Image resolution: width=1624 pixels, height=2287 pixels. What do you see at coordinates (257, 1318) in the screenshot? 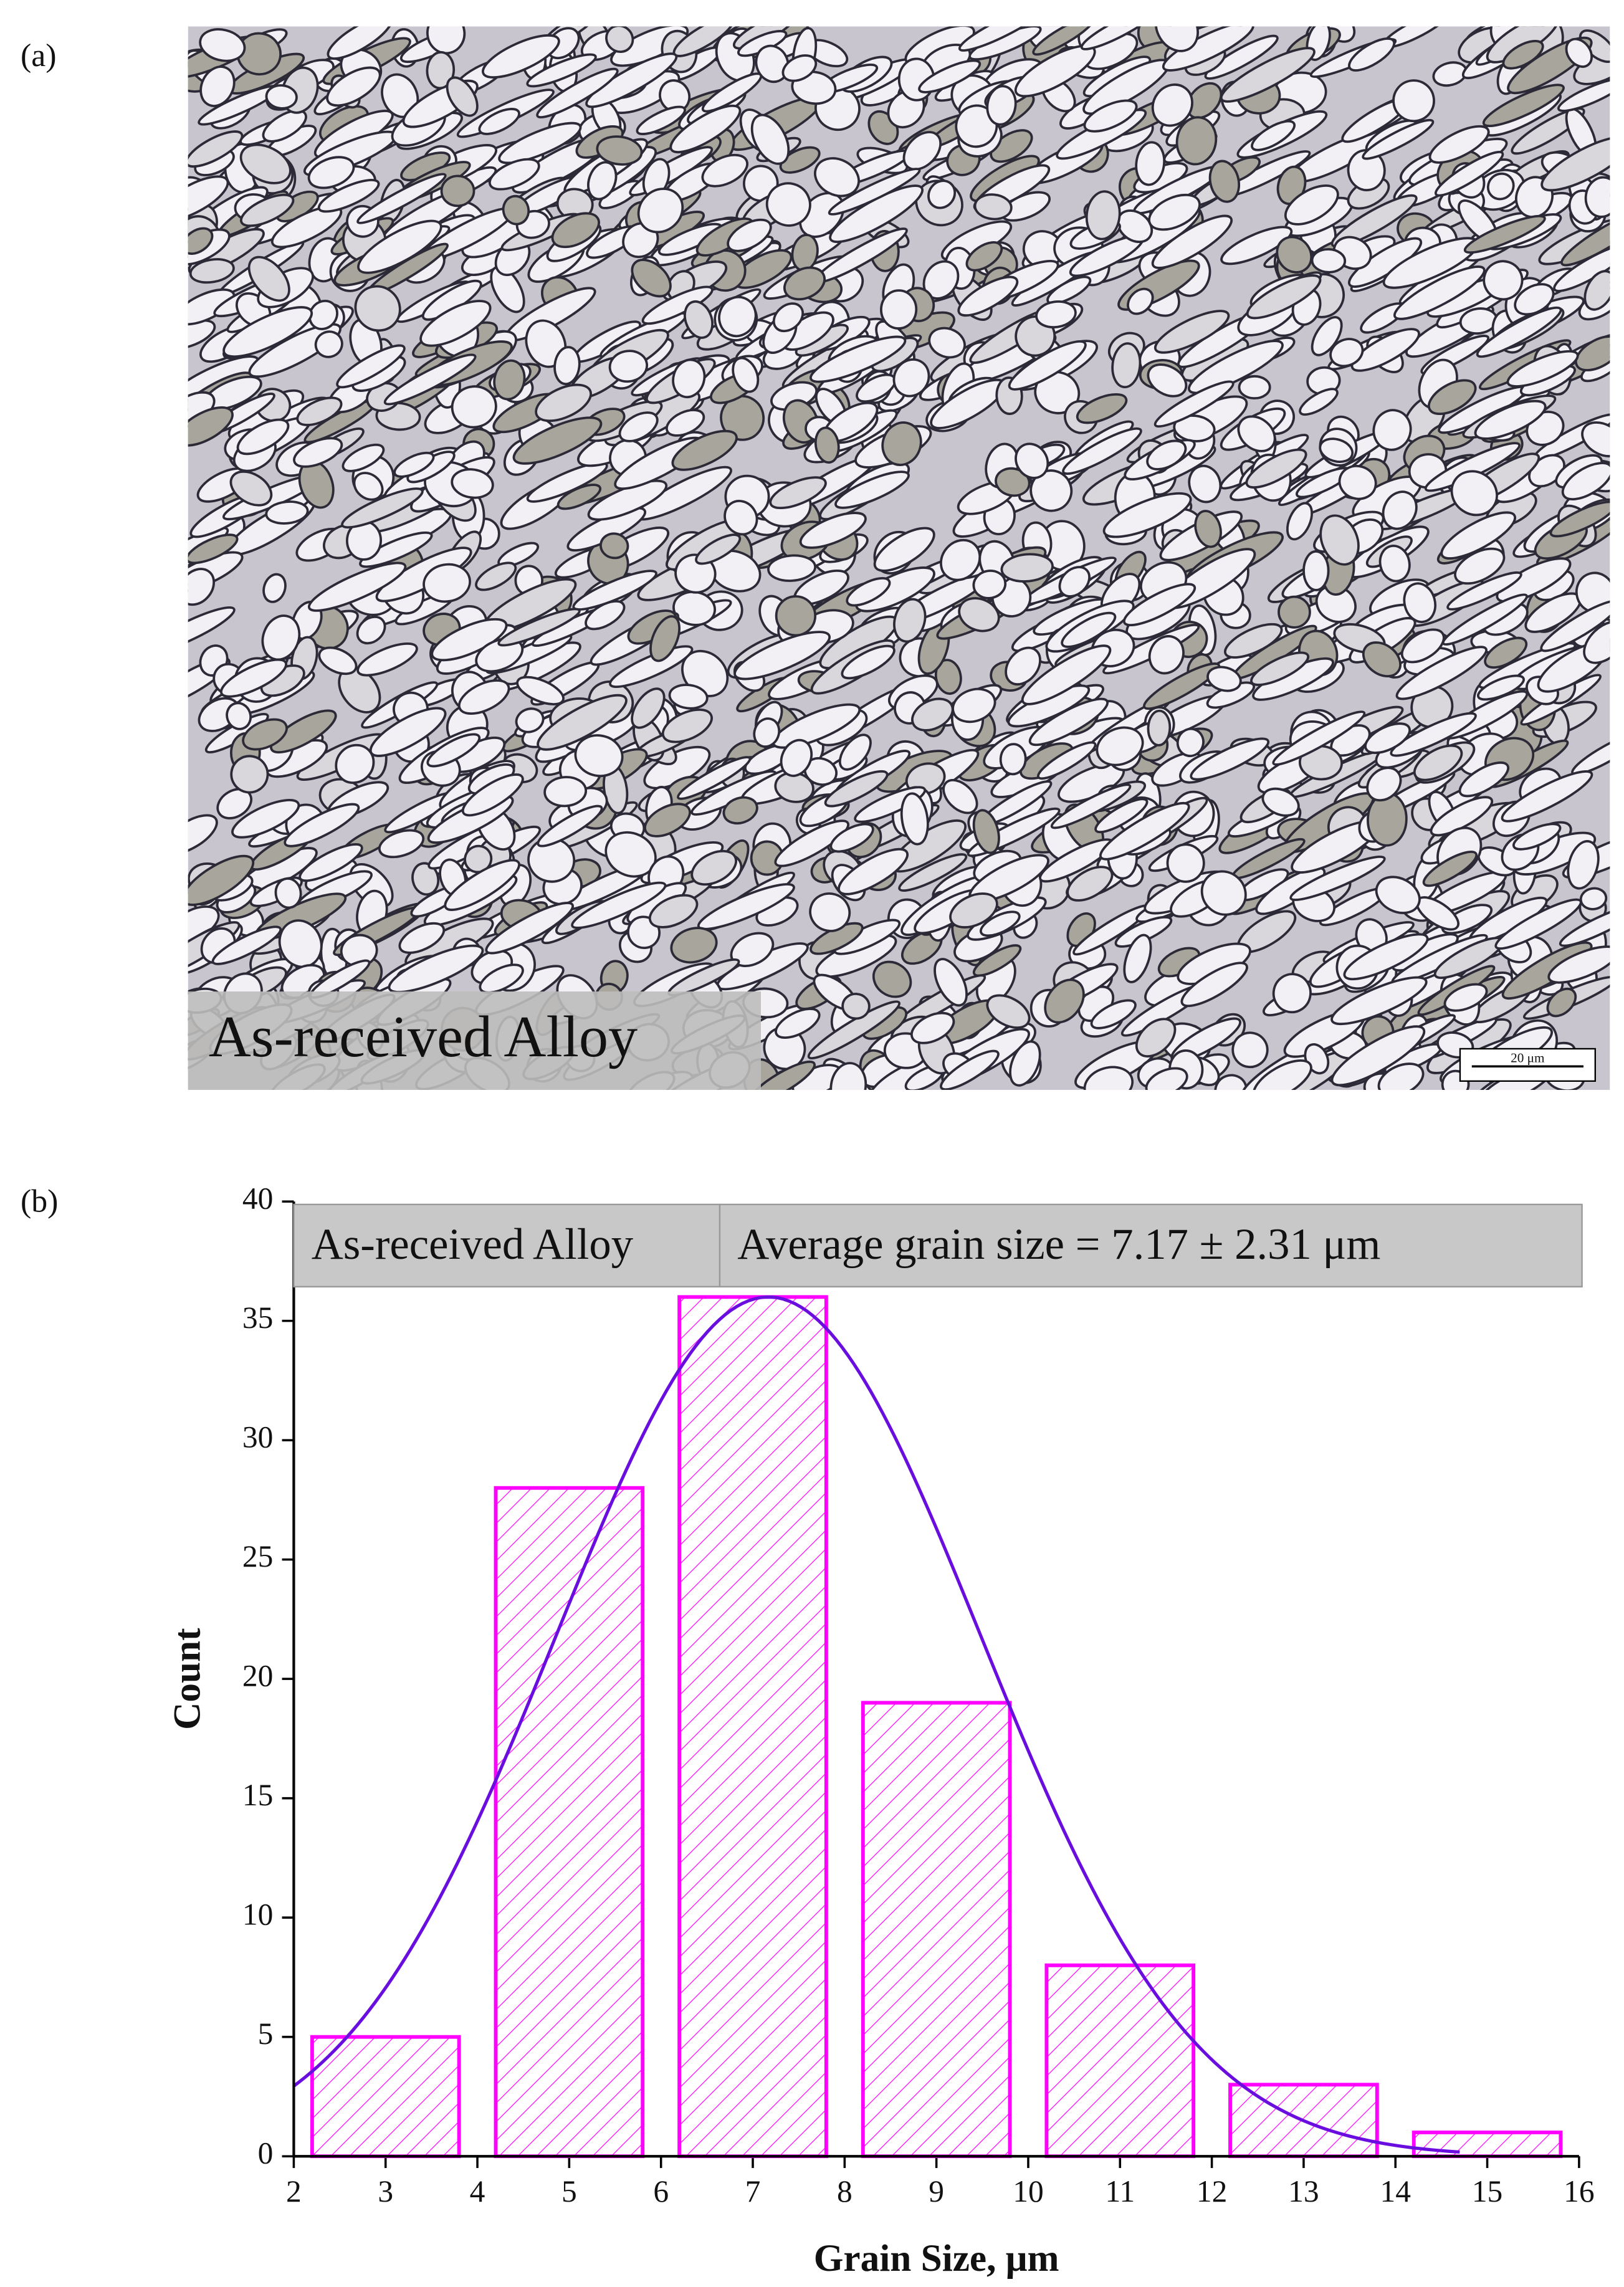
I see `y-tick-label: 35` at bounding box center [257, 1318].